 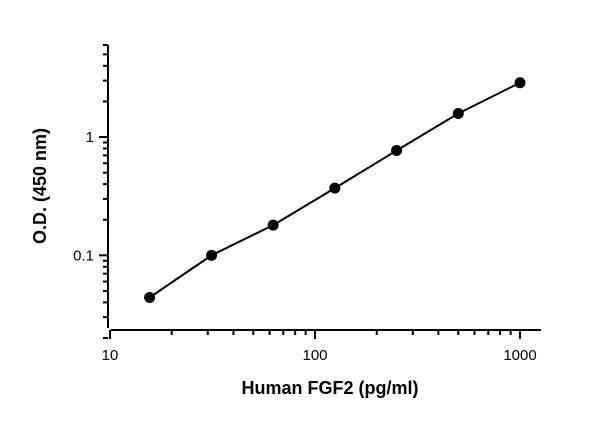 I want to click on x-tick-label: 10, so click(x=110, y=355).